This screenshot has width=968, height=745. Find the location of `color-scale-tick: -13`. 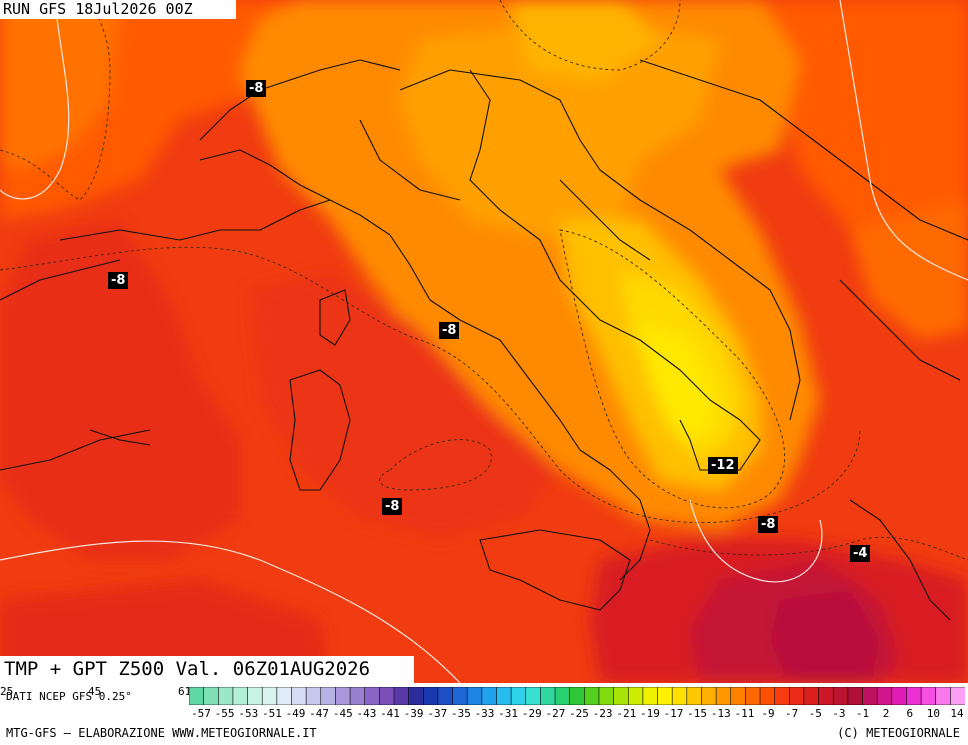

color-scale-tick: -13 is located at coordinates (720, 713).